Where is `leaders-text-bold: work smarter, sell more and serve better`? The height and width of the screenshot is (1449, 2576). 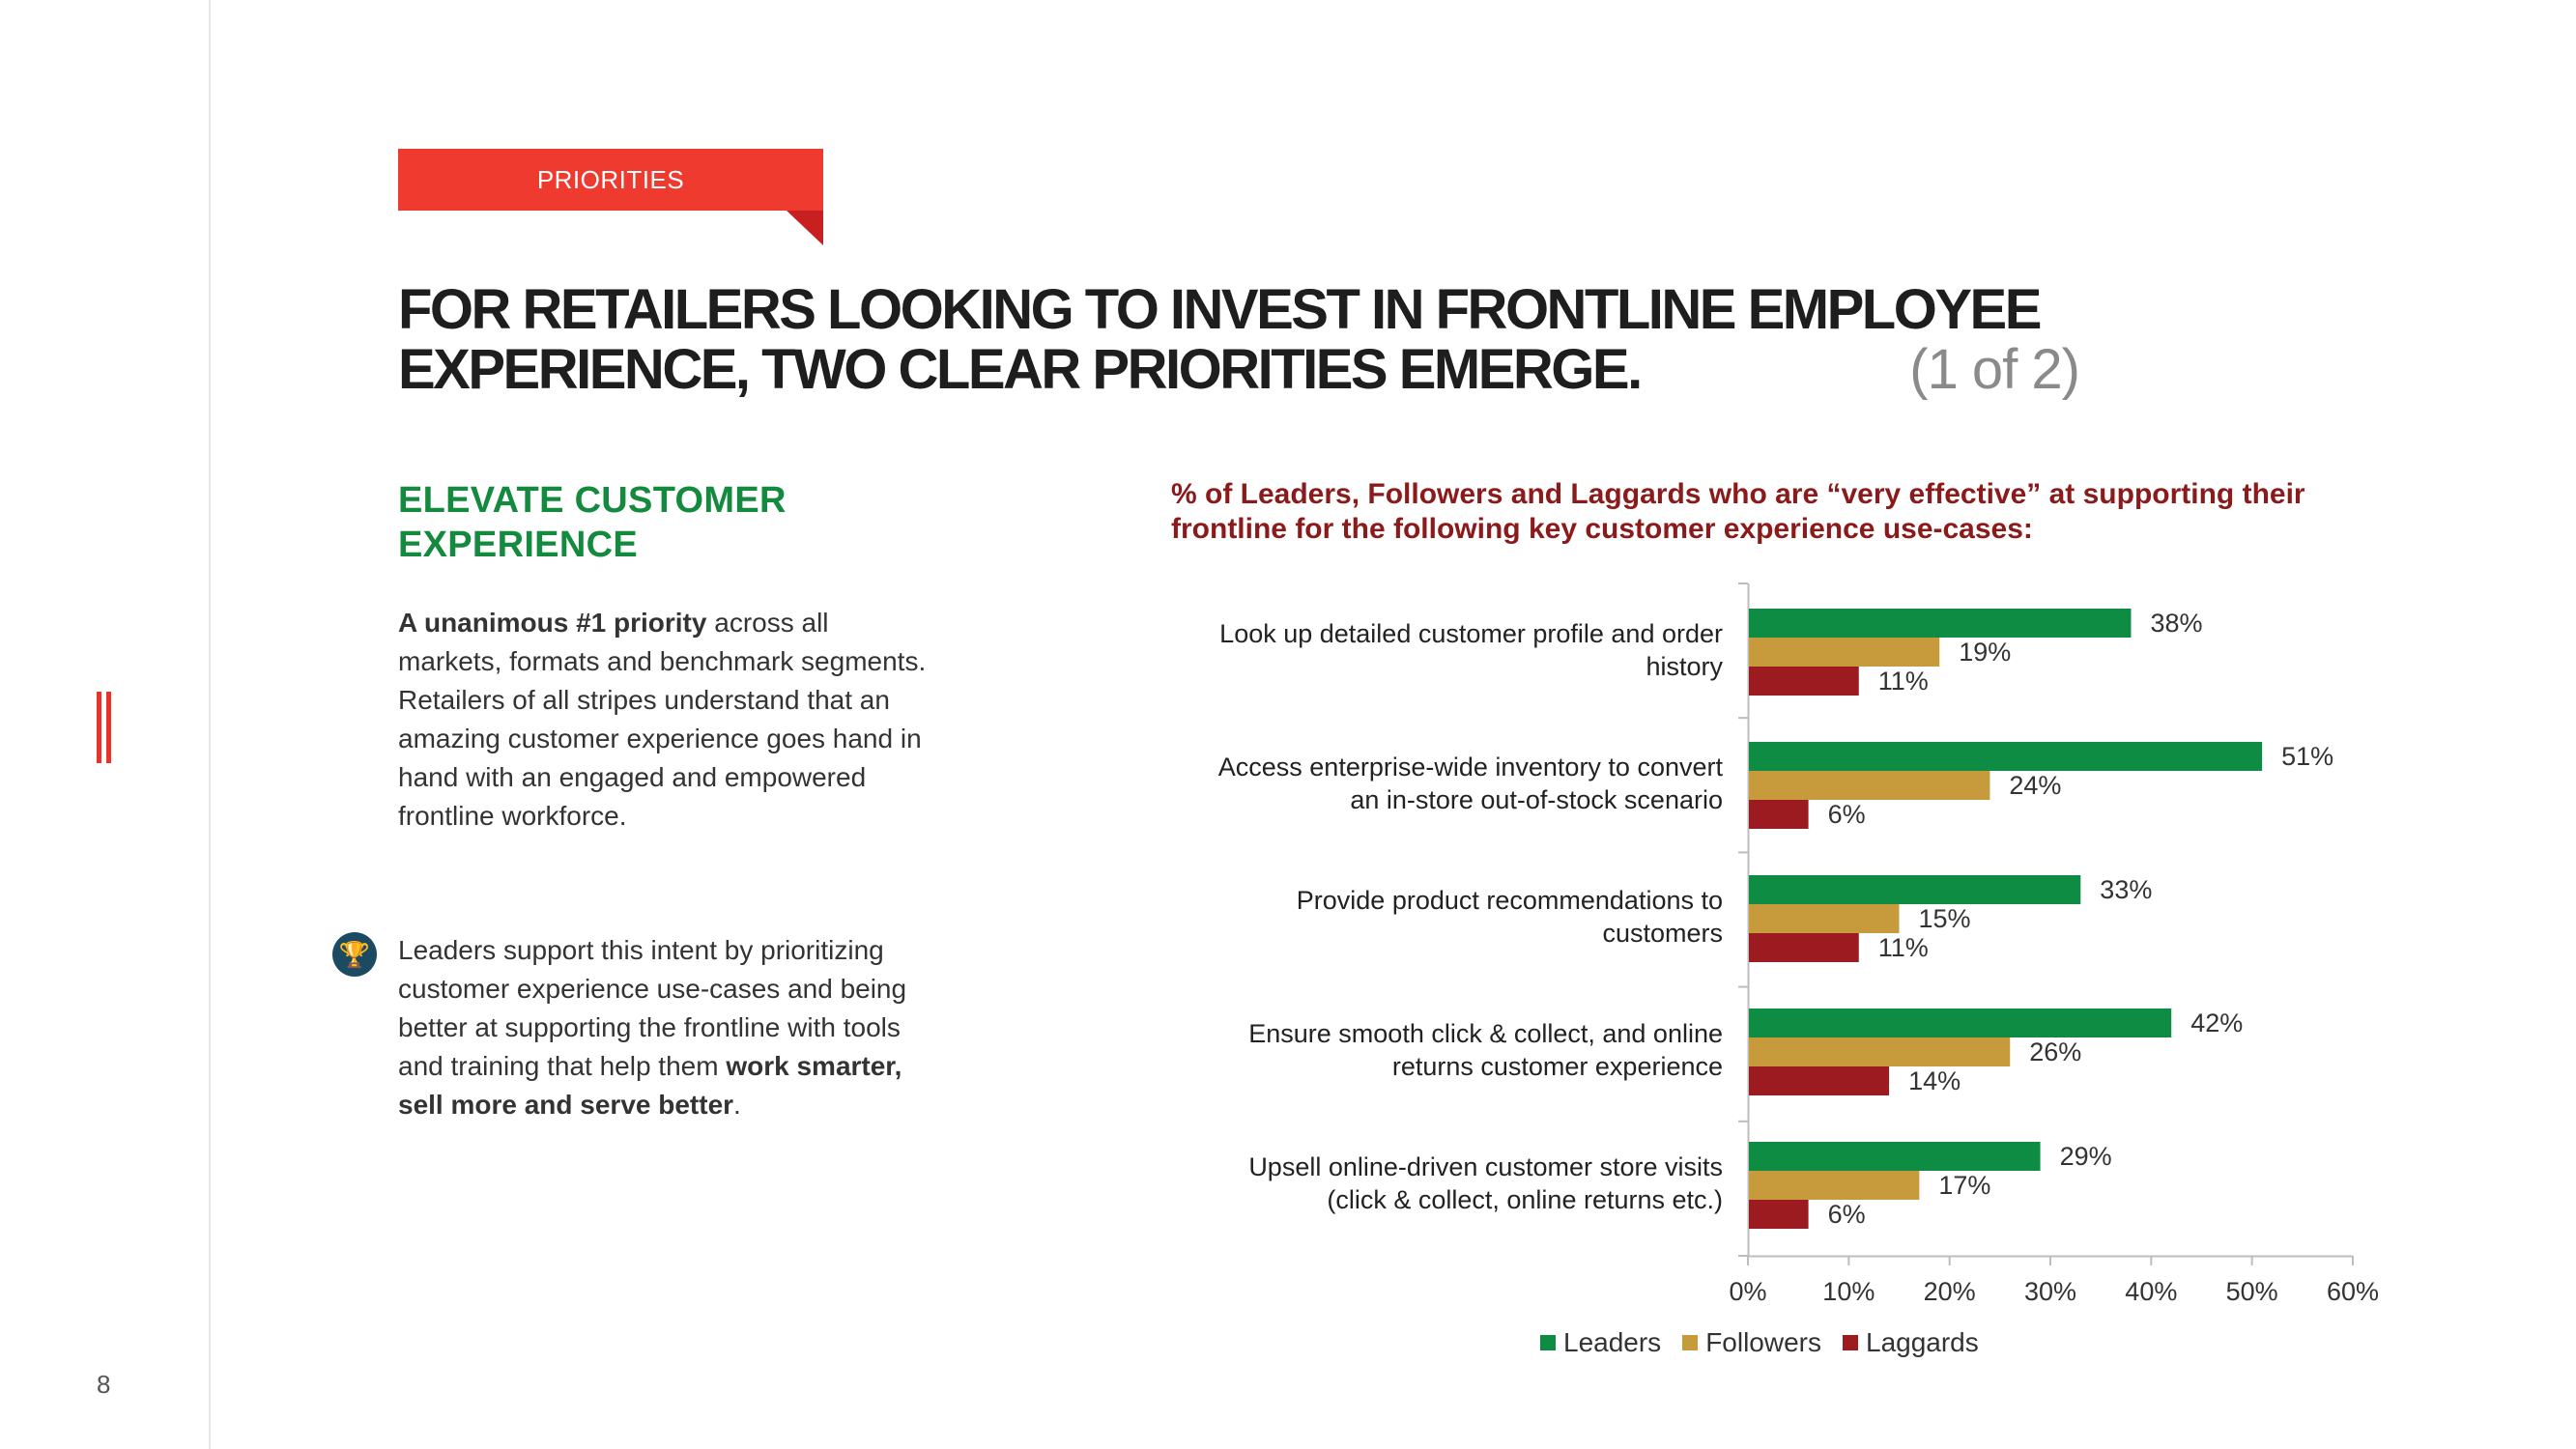
leaders-text-bold: work smarter, sell more and serve better is located at coordinates (650, 1085).